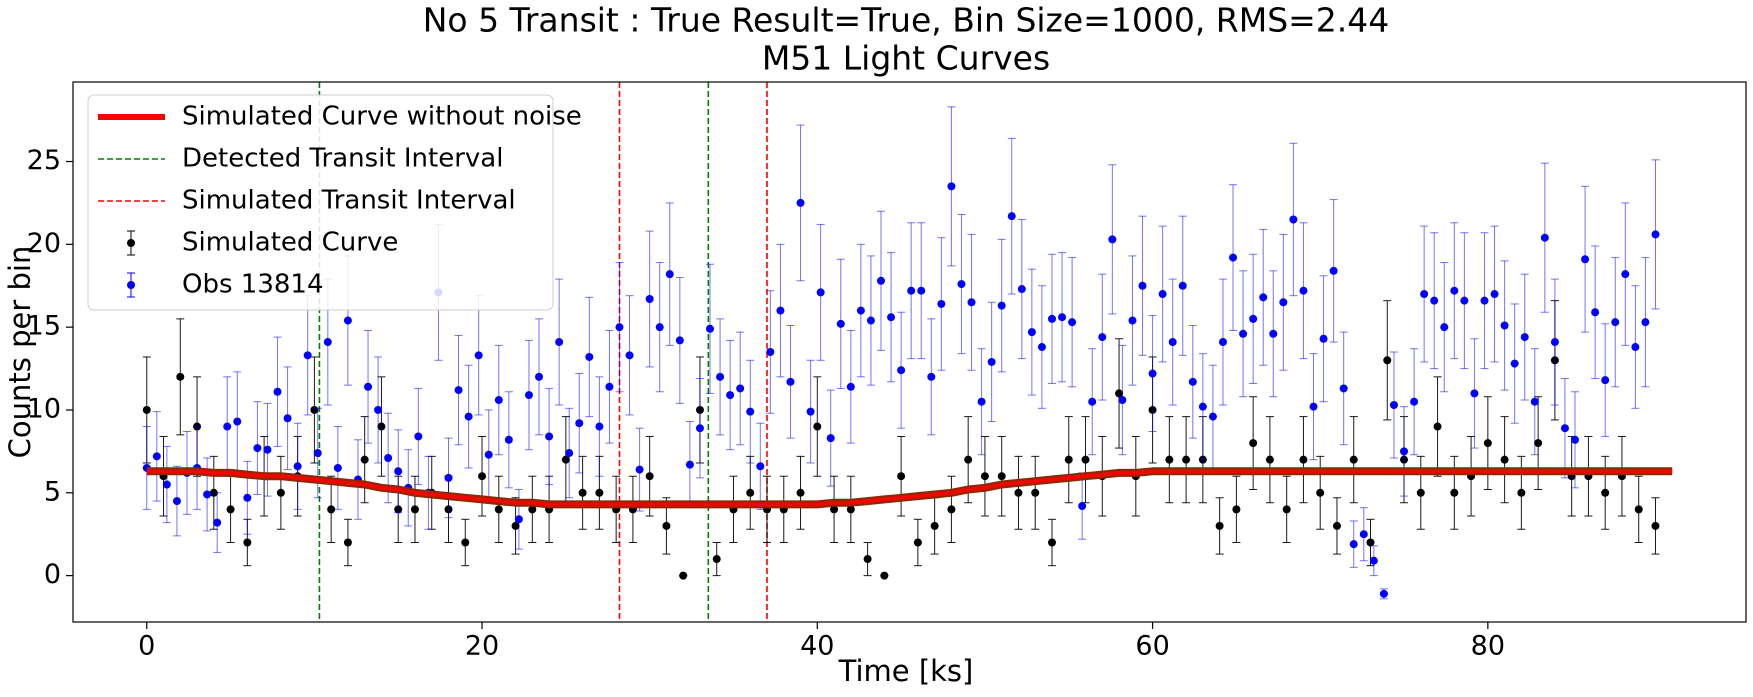 The image size is (1753, 697). Describe the element at coordinates (20, 352) in the screenshot. I see `y-axis-label: Counts per bin` at that location.